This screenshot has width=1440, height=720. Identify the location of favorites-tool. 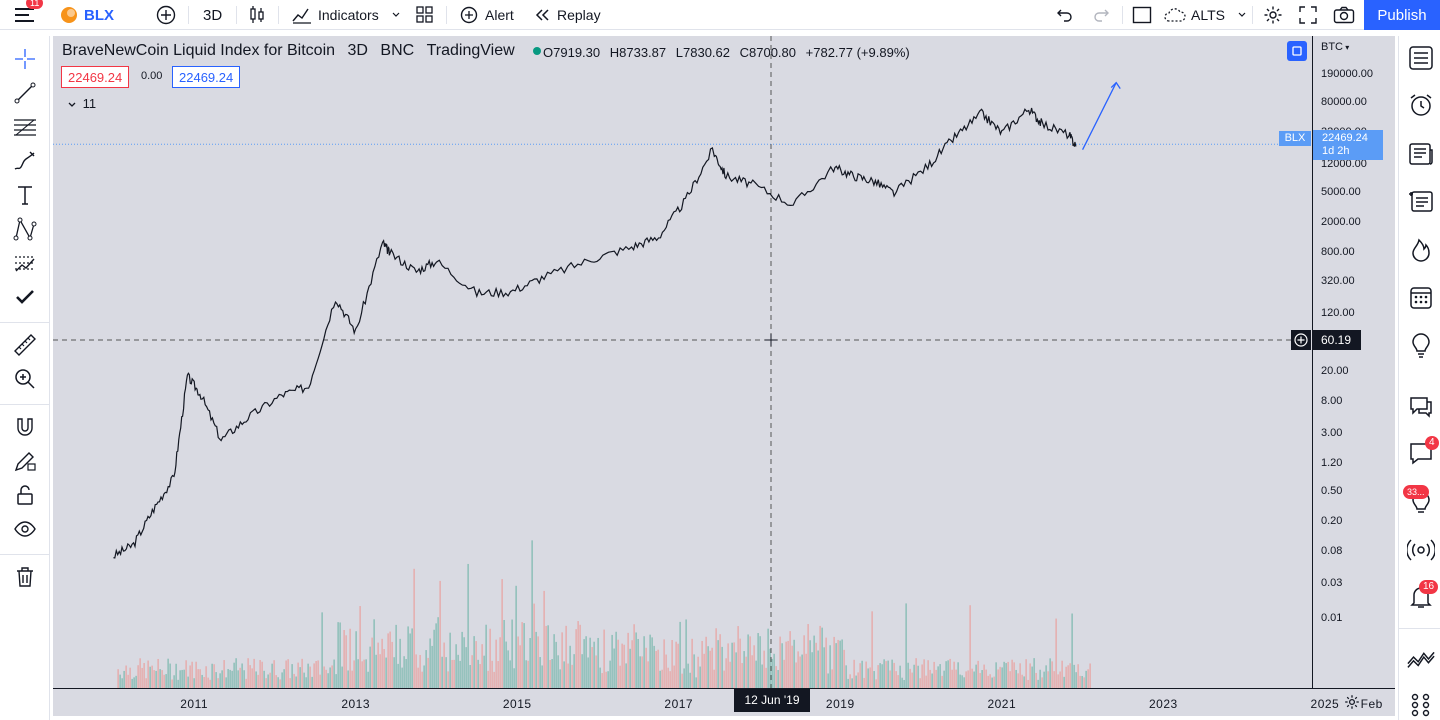
(25, 297).